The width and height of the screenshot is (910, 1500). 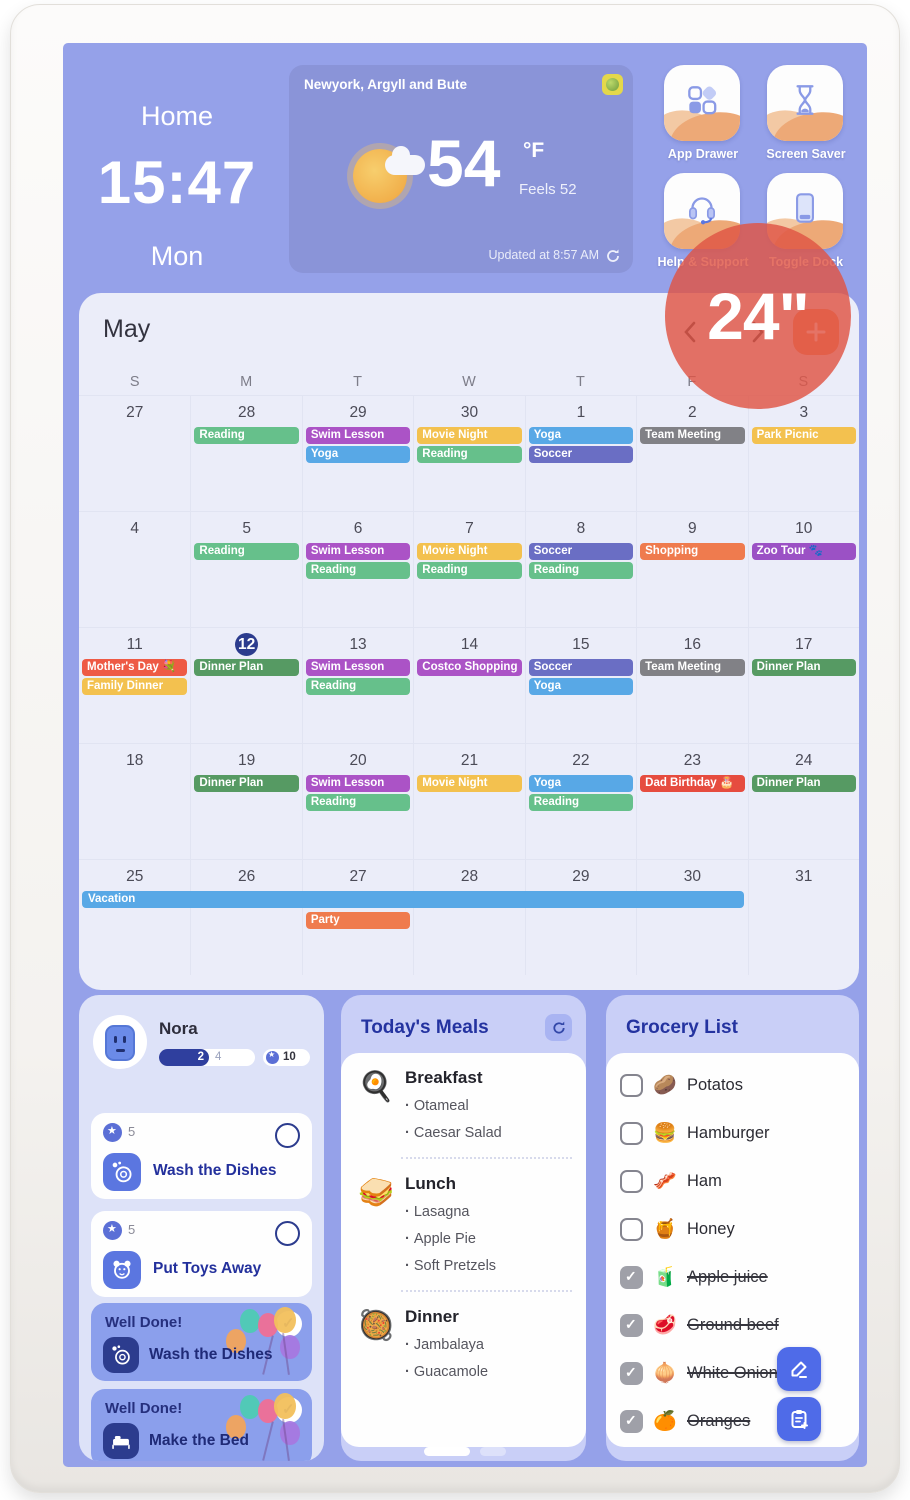 What do you see at coordinates (290, 1433) in the screenshot?
I see `balloon-icon` at bounding box center [290, 1433].